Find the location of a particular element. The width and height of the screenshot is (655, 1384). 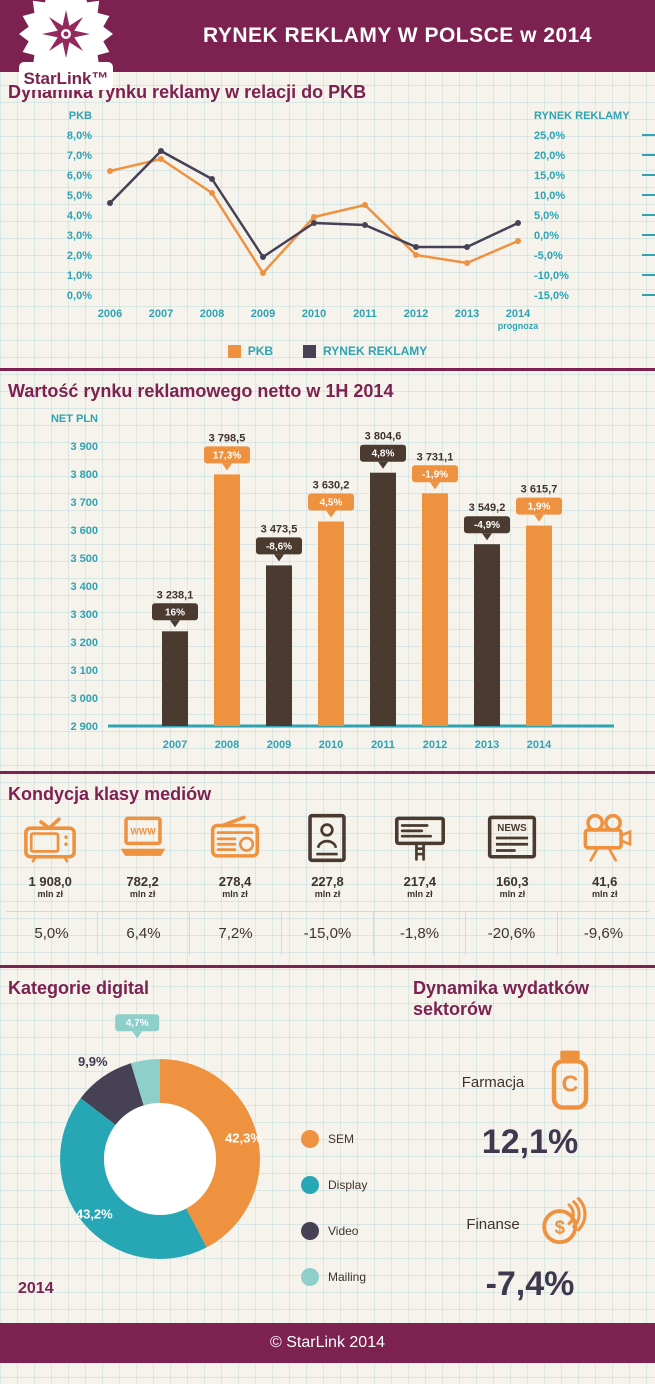

media-item-www-laptop: WWW 782,2 mln zł is located at coordinates (142, 856).